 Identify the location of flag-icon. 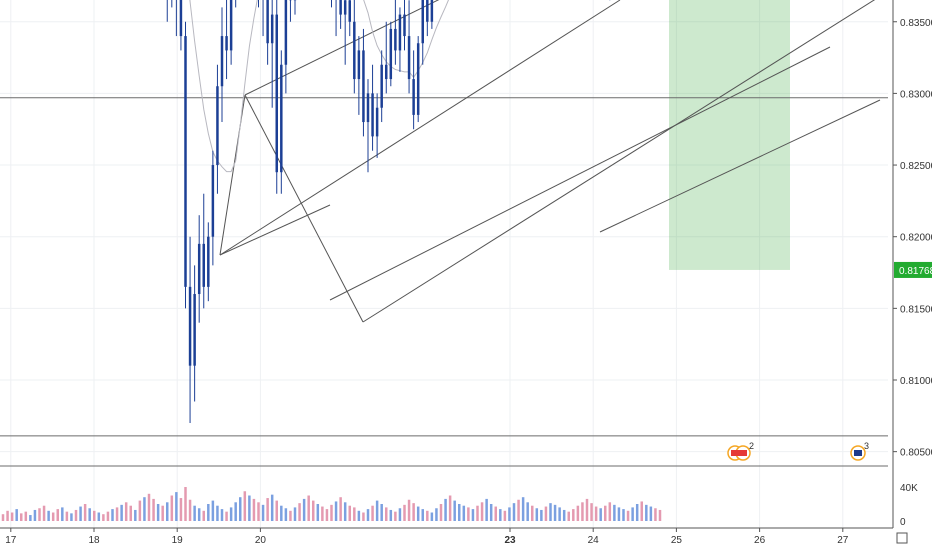
(743, 453).